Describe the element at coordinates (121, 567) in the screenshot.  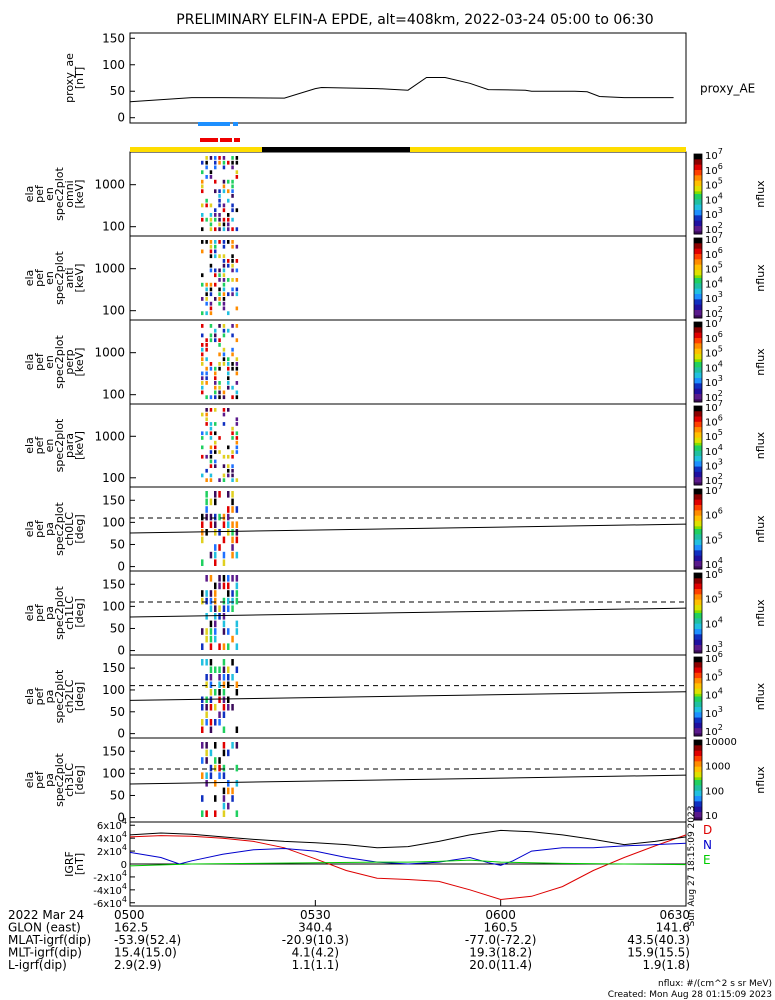
I see `ytick-label: 0` at that location.